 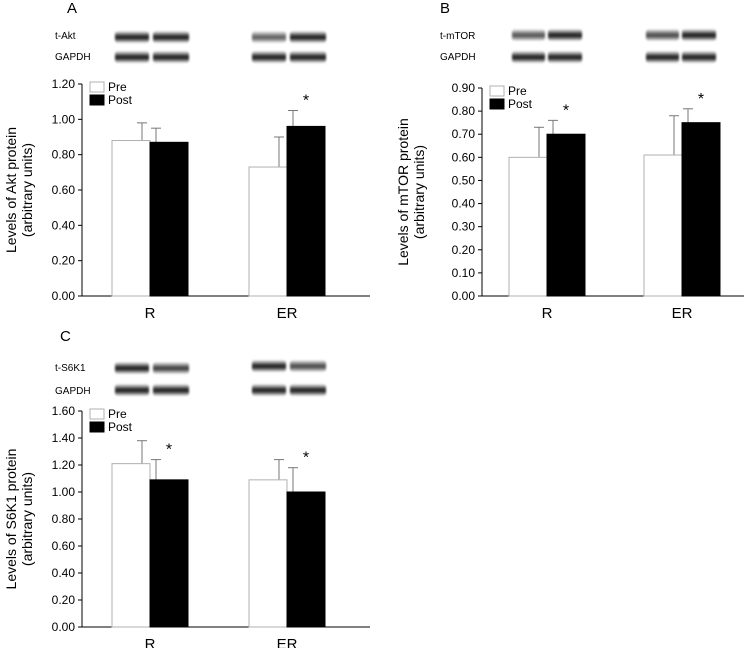 What do you see at coordinates (464, 180) in the screenshot?
I see `y-tick-label: 0.50` at bounding box center [464, 180].